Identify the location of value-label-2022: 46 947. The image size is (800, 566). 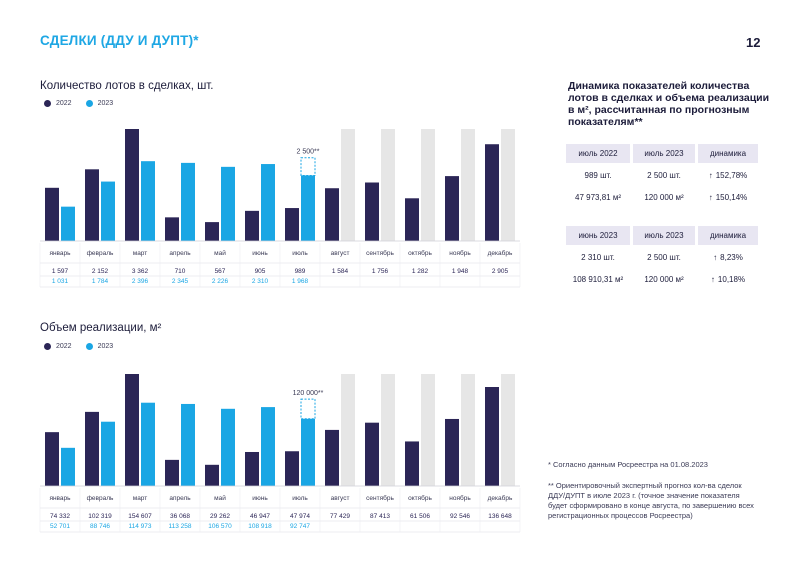
(260, 516).